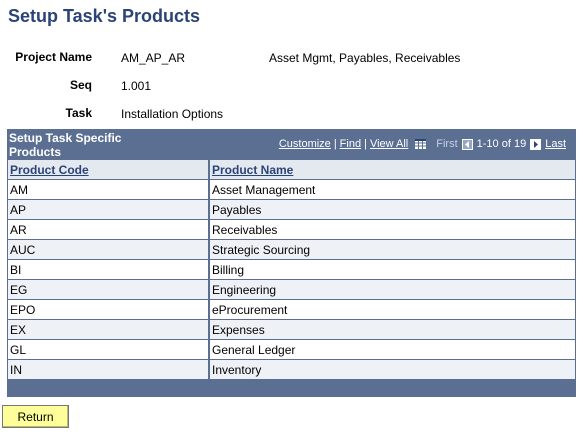 This screenshot has width=583, height=435. What do you see at coordinates (392, 349) in the screenshot?
I see `product-name-cell: General Ledger` at bounding box center [392, 349].